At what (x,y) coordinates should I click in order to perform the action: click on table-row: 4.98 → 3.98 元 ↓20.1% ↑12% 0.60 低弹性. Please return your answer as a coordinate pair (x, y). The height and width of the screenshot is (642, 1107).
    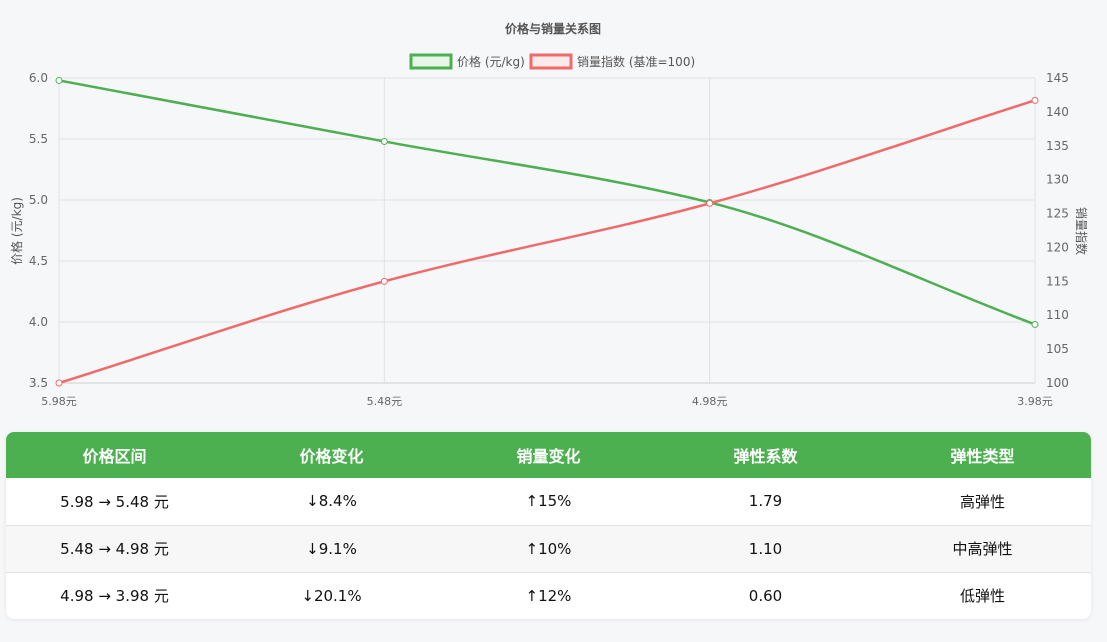
    Looking at the image, I should click on (548, 595).